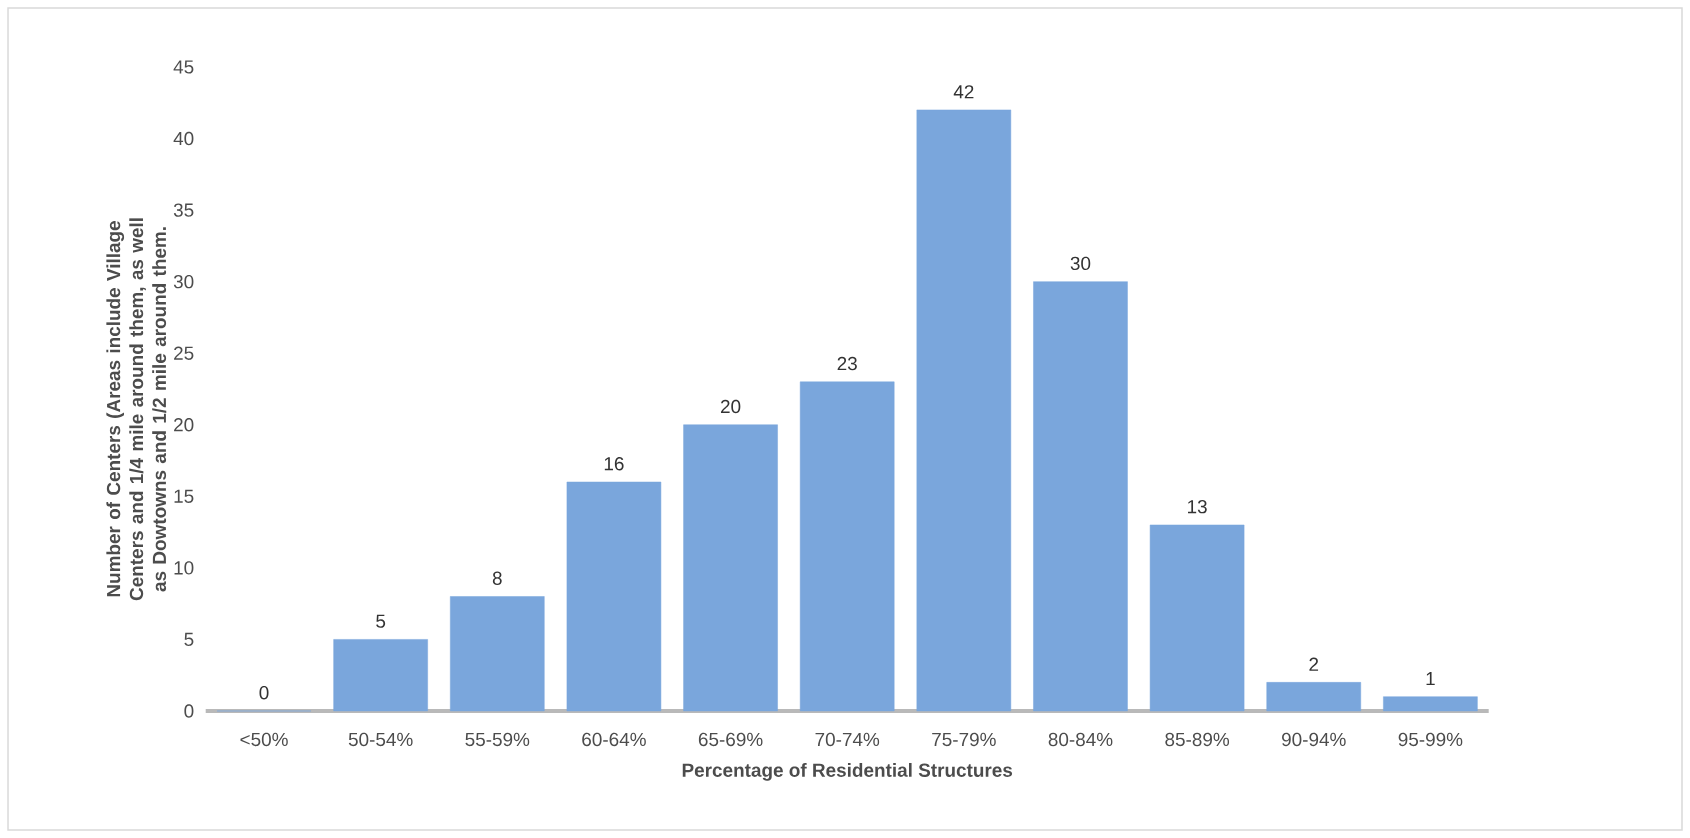 The width and height of the screenshot is (1690, 838). Describe the element at coordinates (136, 409) in the screenshot. I see `y-axis-title: Number of Centers (Areas include Village Centers and 1/4 mile around them, as well as Dowtowns and 1/2 mile around them.` at that location.